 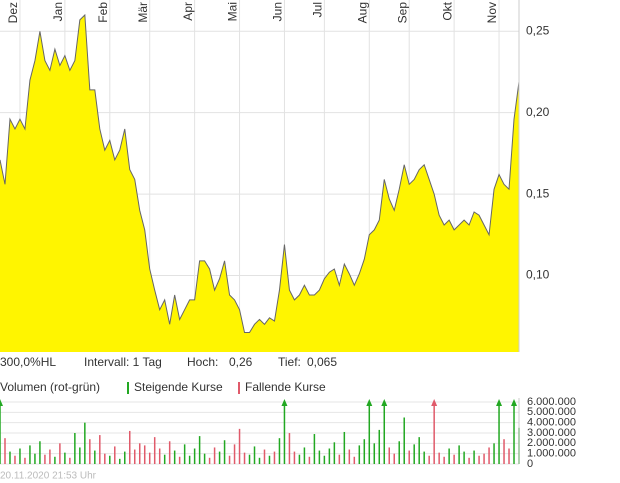 What do you see at coordinates (188, 11) in the screenshot?
I see `x-tick-label: Apr` at bounding box center [188, 11].